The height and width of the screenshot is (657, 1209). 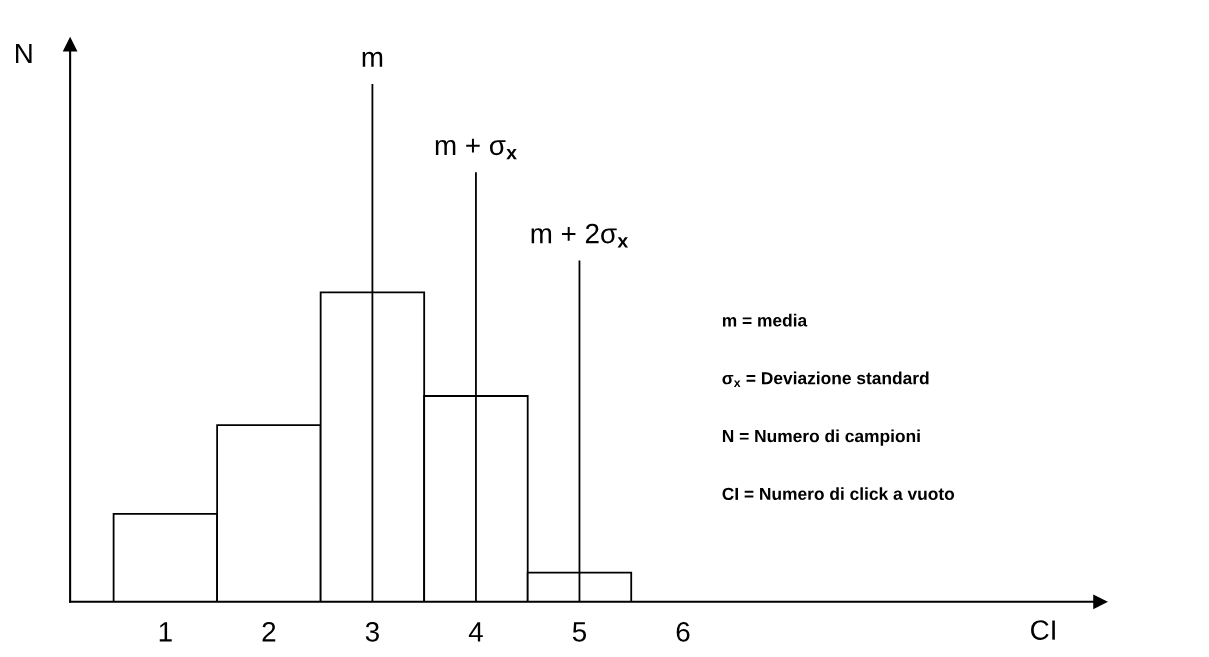 I want to click on x-tick-label: 3, so click(x=372, y=631).